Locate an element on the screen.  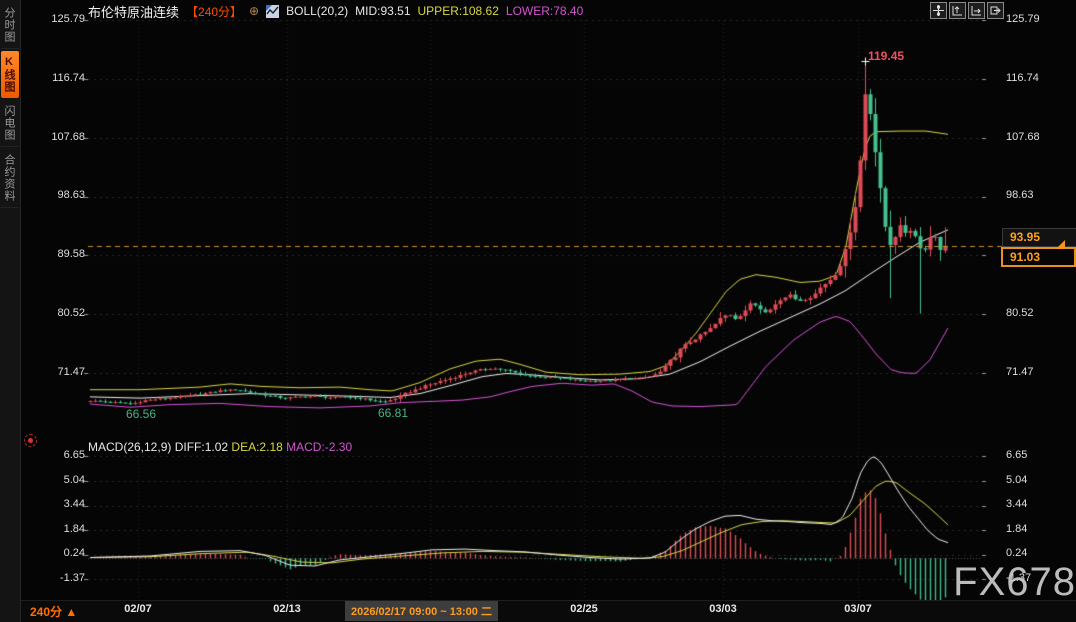
boll-params: BOLL(20,2) is located at coordinates (317, 11).